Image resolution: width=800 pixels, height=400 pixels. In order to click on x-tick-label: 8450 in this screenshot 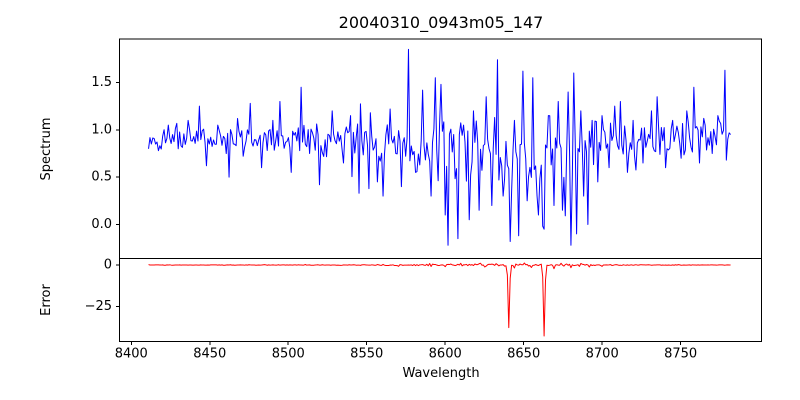, I will do `click(209, 354)`.